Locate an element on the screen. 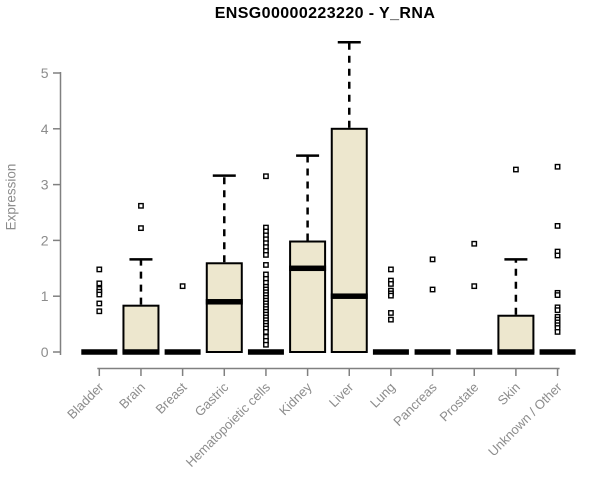 The image size is (600, 500). y-tick-label: 3 is located at coordinates (45, 185).